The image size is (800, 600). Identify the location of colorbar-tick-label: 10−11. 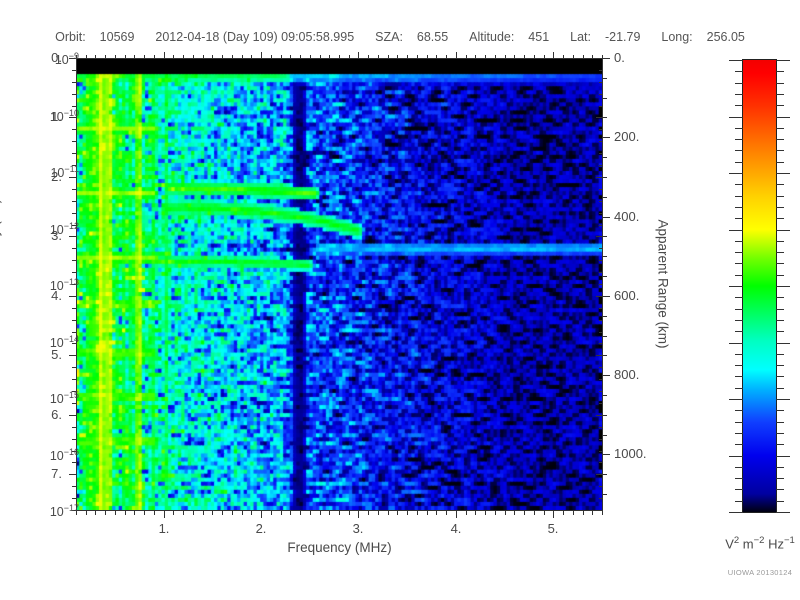
(64, 172).